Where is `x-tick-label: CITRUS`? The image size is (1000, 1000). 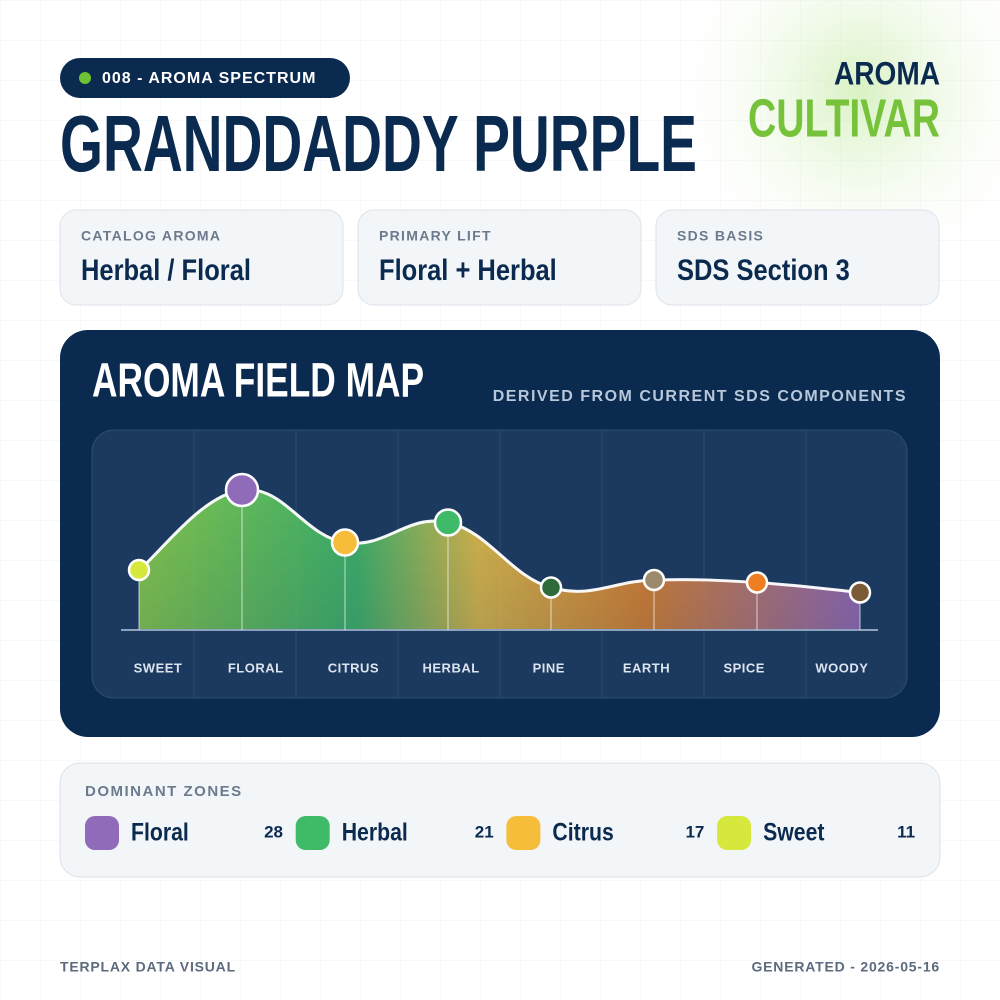
x-tick-label: CITRUS is located at coordinates (353, 667).